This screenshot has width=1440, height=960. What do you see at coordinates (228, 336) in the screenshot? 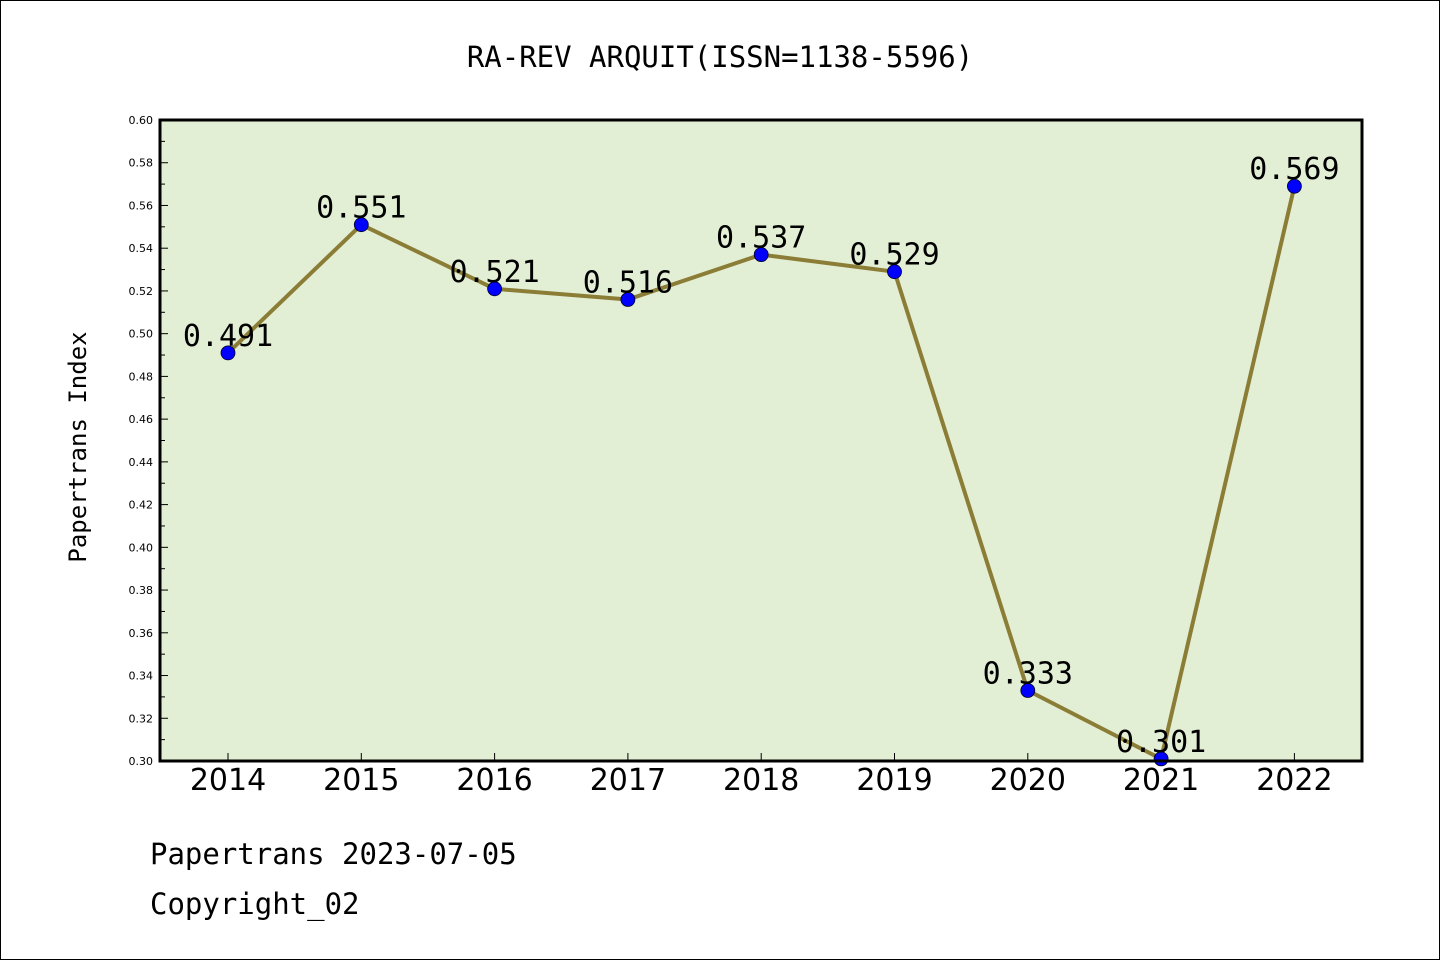
I see `data-label: 0.491` at bounding box center [228, 336].